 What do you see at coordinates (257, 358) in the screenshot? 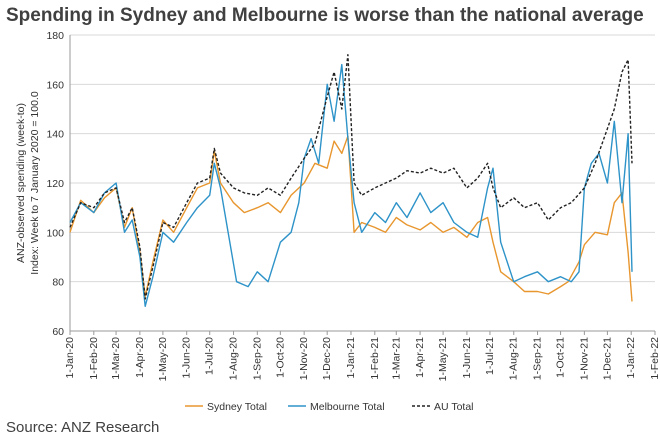
I see `x-tick-1-Sep-20: 1-Sep-20` at bounding box center [257, 358].